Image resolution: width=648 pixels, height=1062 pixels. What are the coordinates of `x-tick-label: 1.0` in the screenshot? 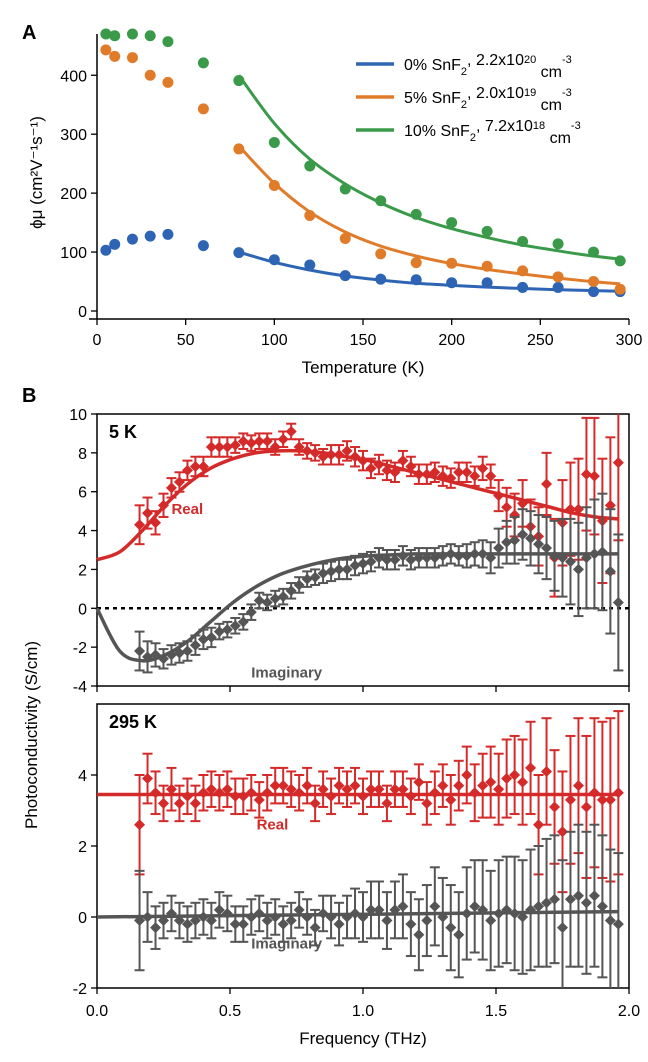 It's located at (363, 1011).